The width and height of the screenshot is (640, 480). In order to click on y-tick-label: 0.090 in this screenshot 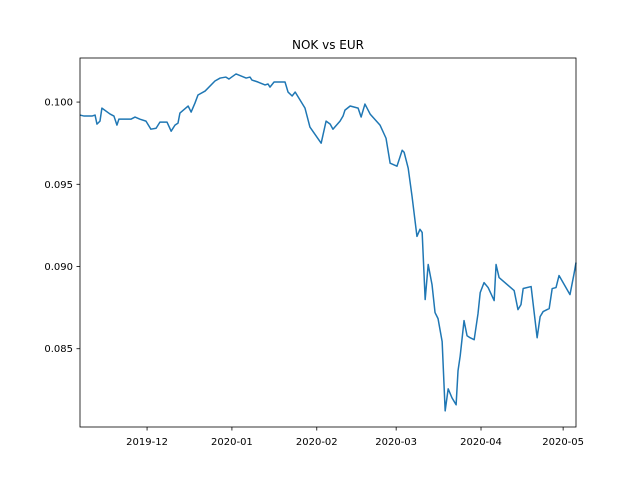, I will do `click(58, 267)`.